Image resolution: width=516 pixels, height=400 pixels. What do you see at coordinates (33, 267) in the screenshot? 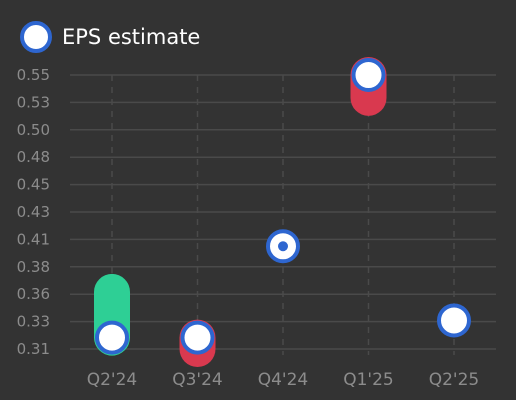
I see `y-tick-label: 0.38` at bounding box center [33, 267].